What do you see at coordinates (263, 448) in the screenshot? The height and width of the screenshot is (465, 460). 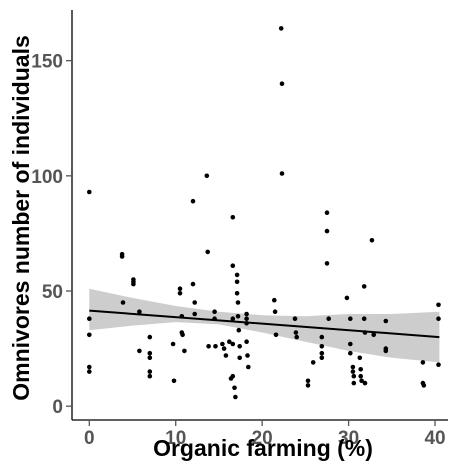 I see `x-axis-title: Organic farming (%)` at bounding box center [263, 448].